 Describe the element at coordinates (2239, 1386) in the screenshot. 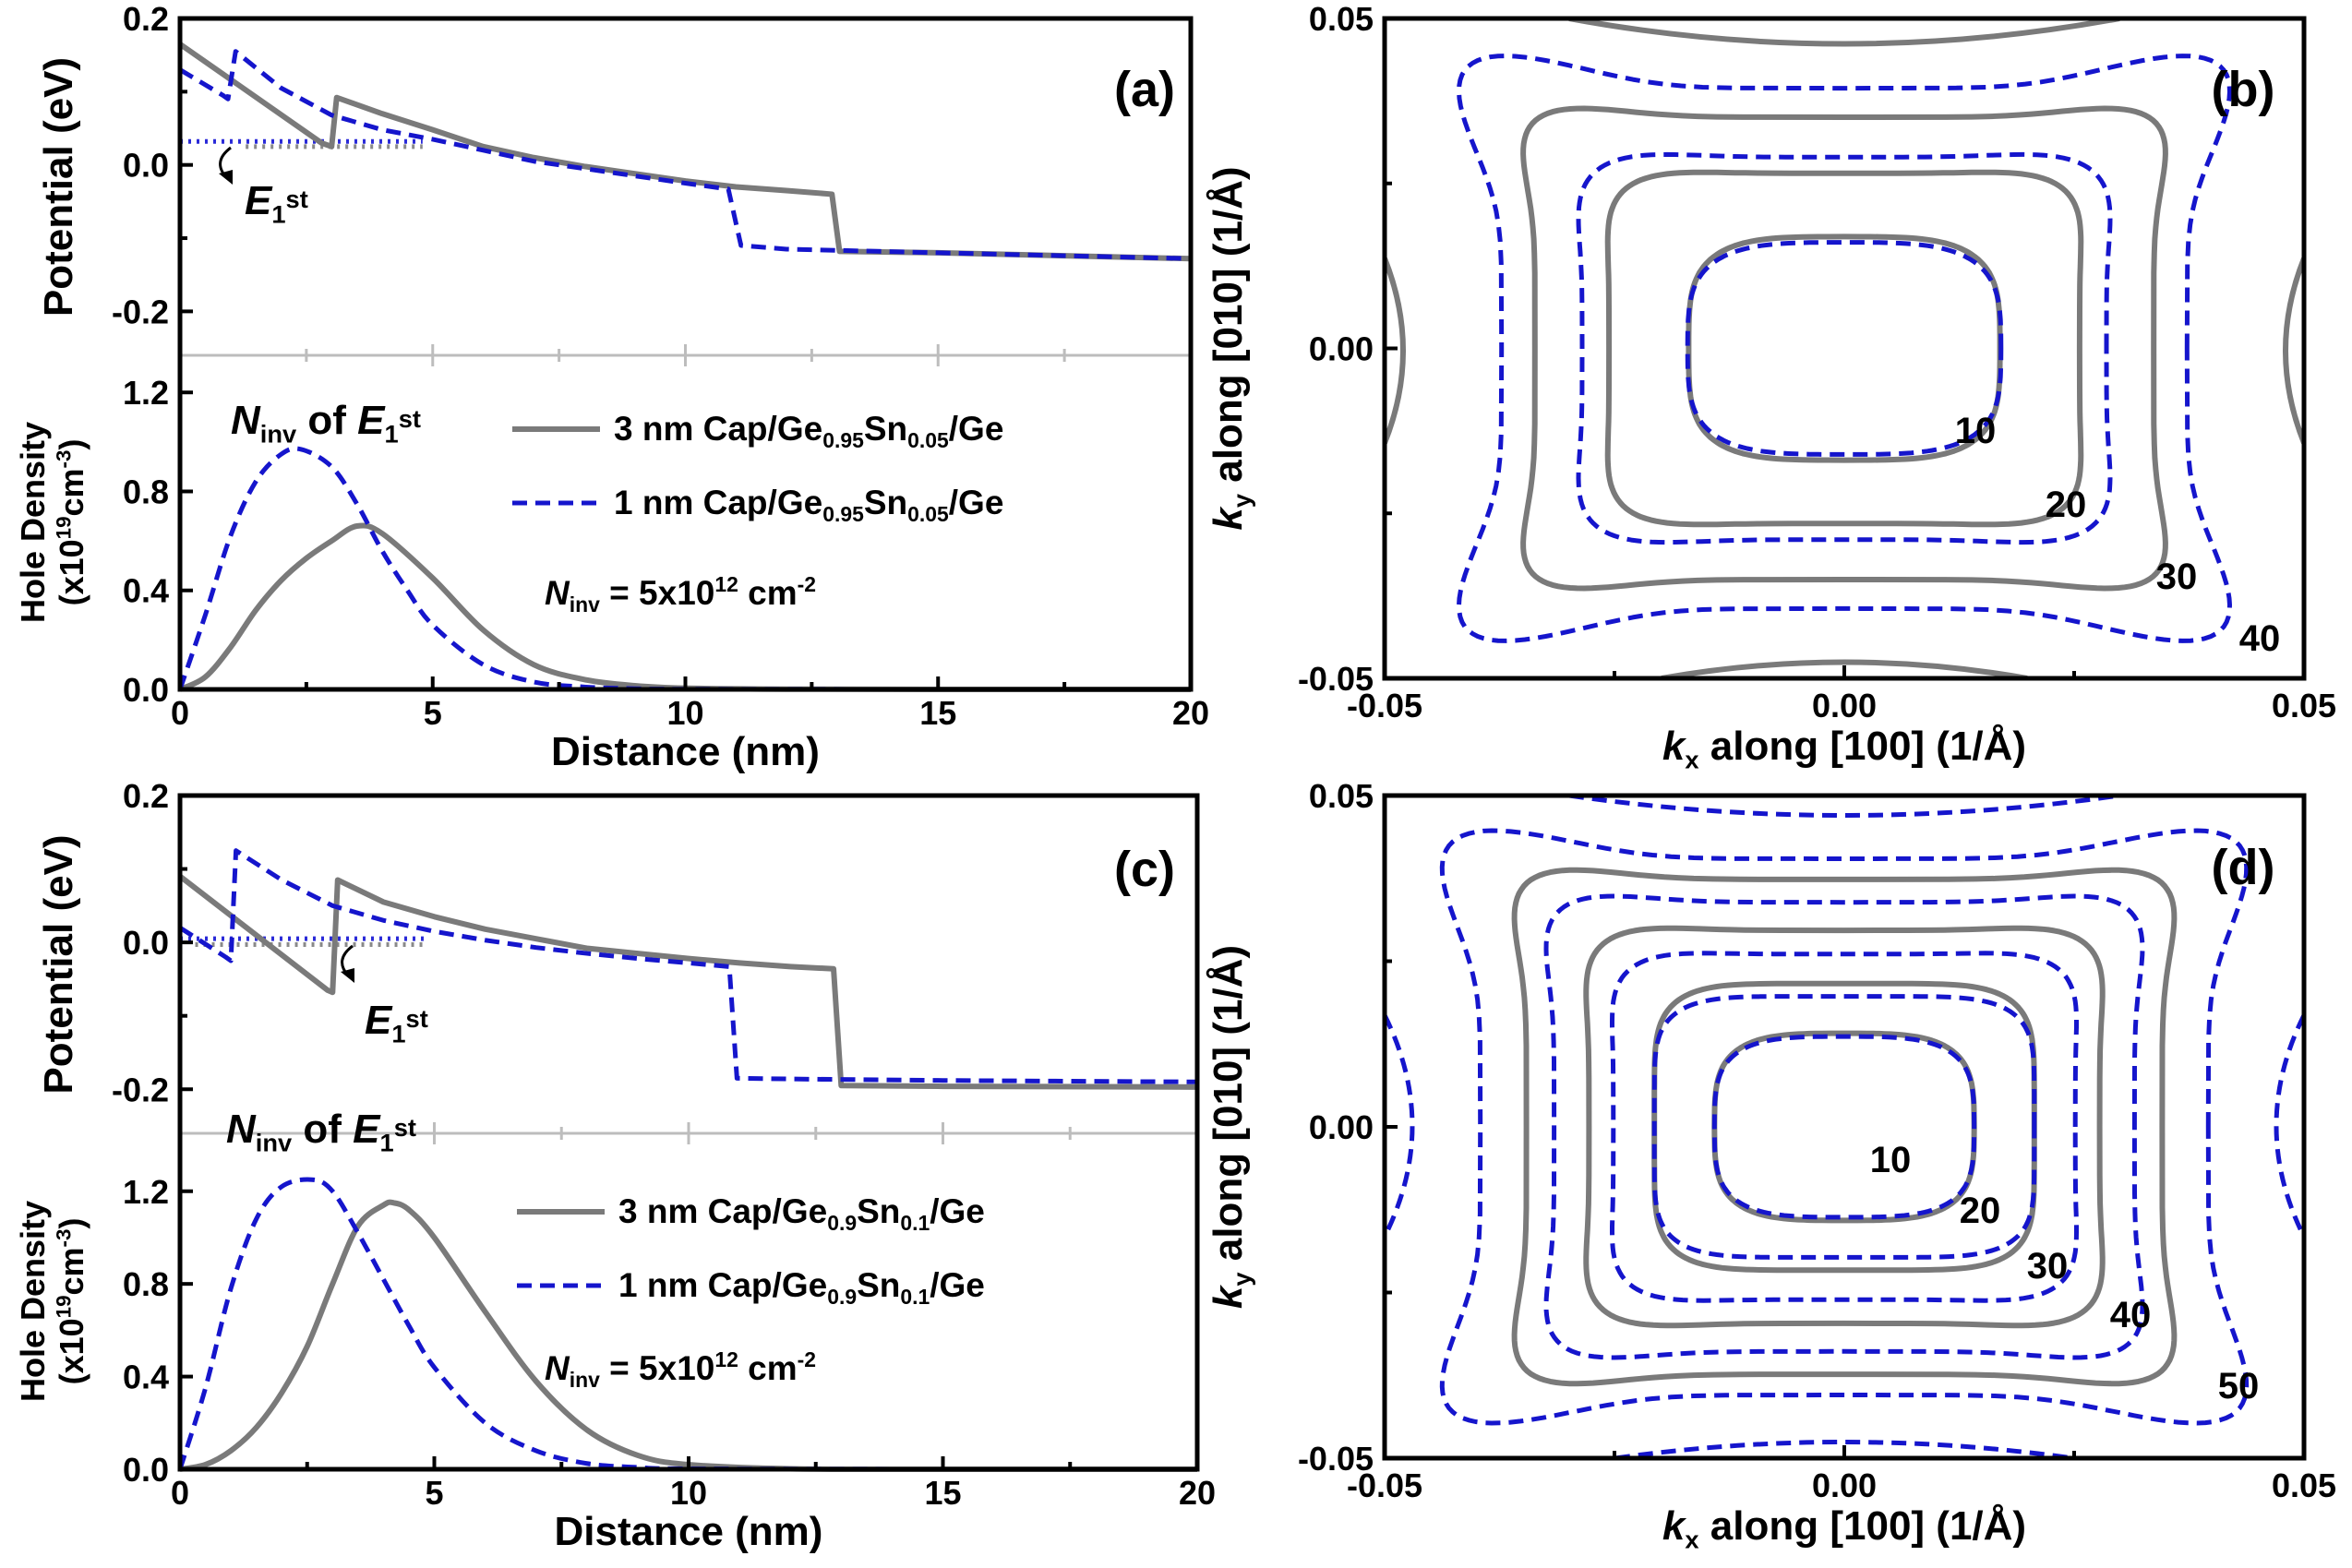

I see `contour-value-label: 50` at that location.